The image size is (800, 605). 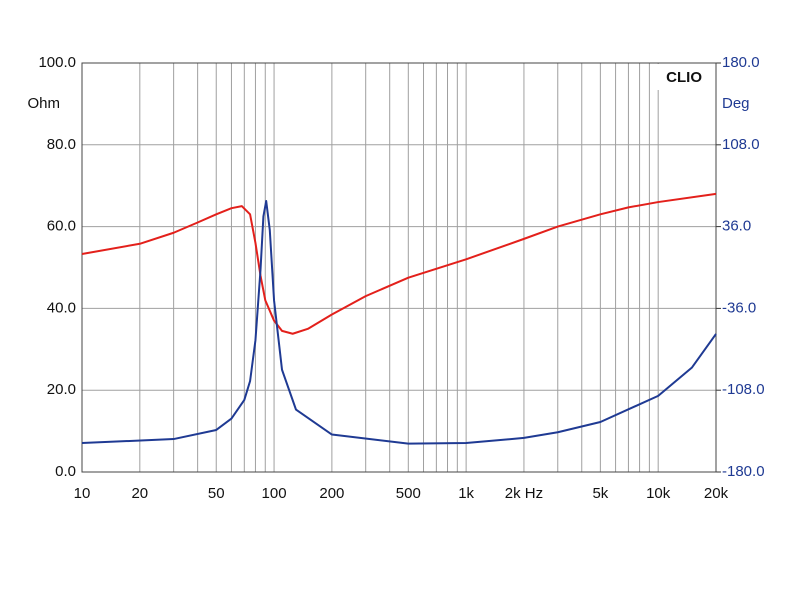 I want to click on x-tick-label: 1k, so click(x=466, y=493).